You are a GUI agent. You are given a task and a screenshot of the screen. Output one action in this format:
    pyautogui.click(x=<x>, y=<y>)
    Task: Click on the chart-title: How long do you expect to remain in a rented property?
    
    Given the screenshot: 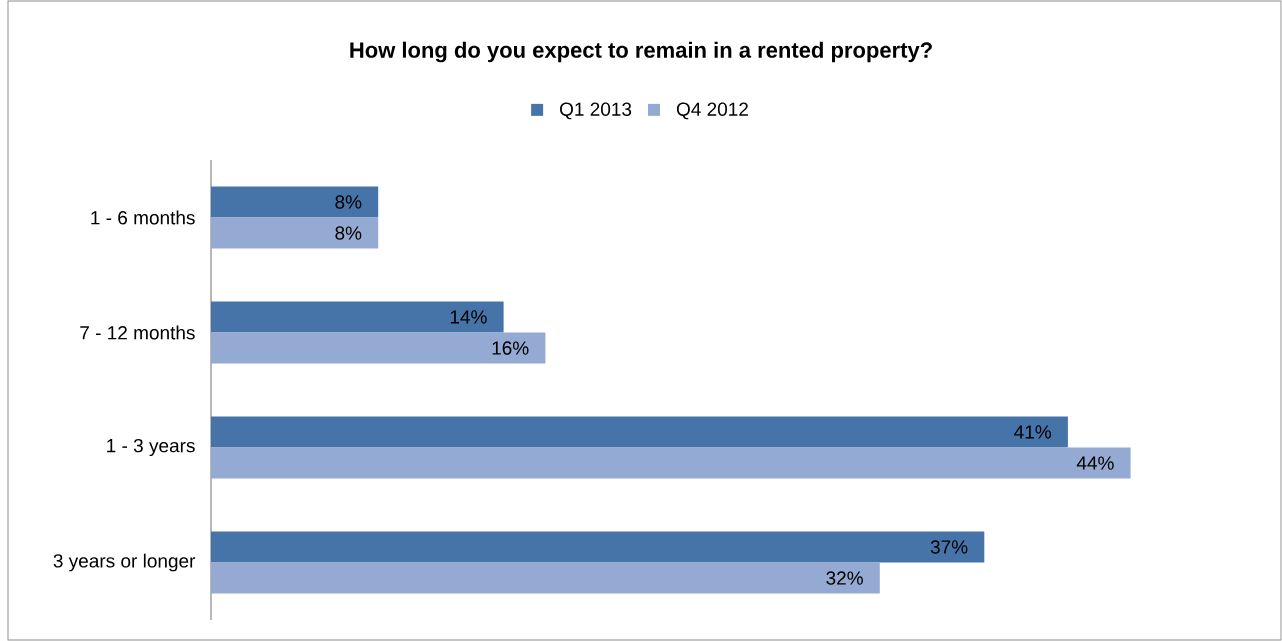 What is the action you would take?
    pyautogui.click(x=641, y=52)
    